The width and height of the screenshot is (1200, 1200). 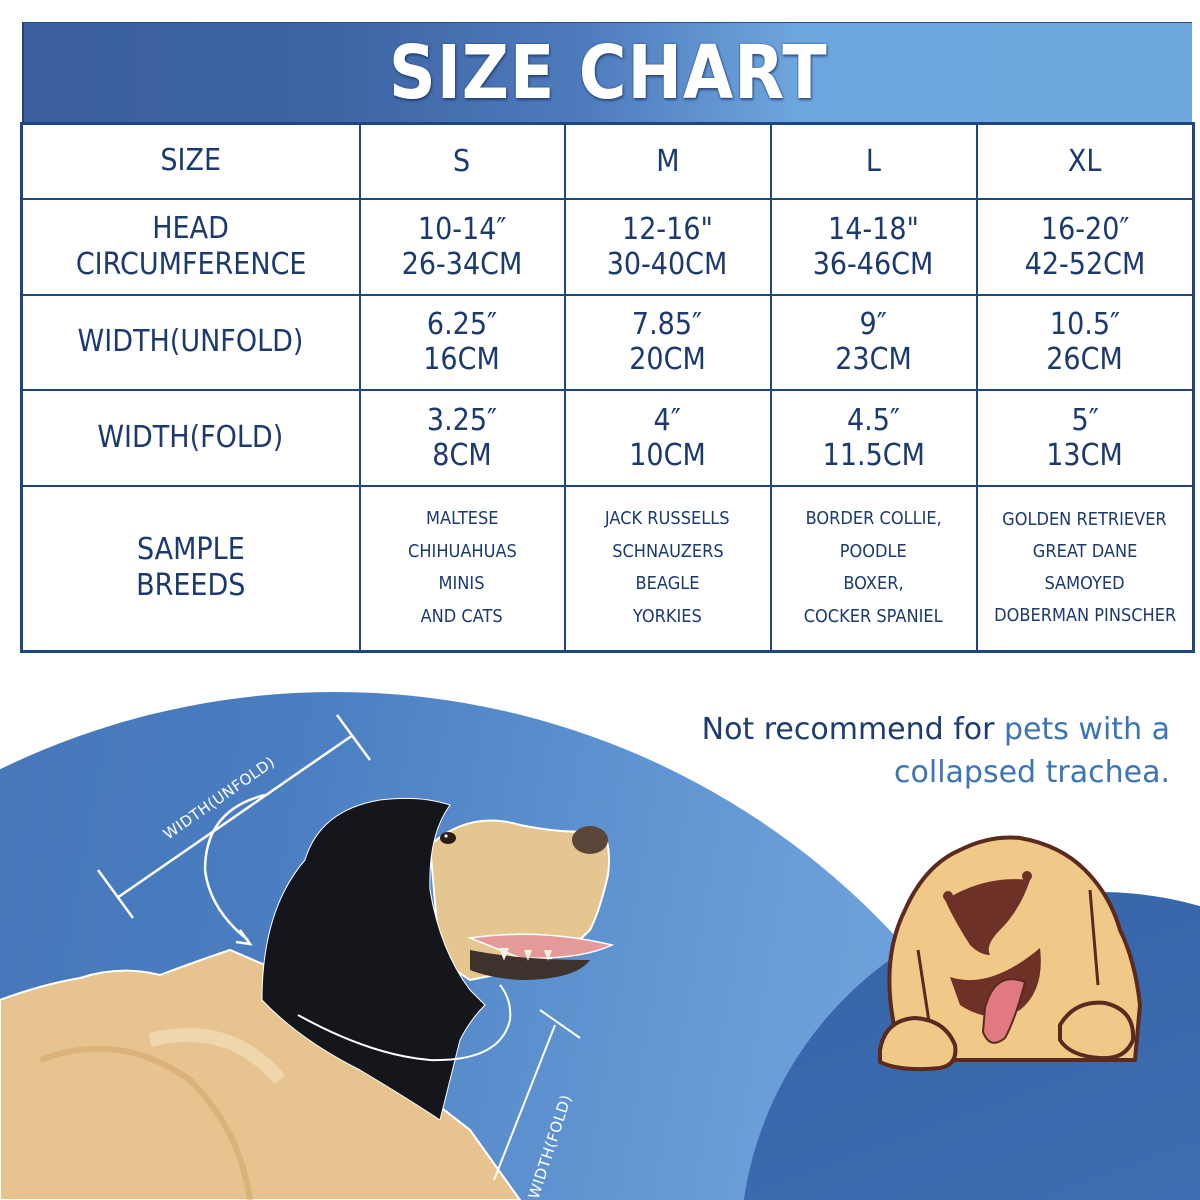 I want to click on table-cell: 10.5″ 26CM, so click(x=1085, y=342).